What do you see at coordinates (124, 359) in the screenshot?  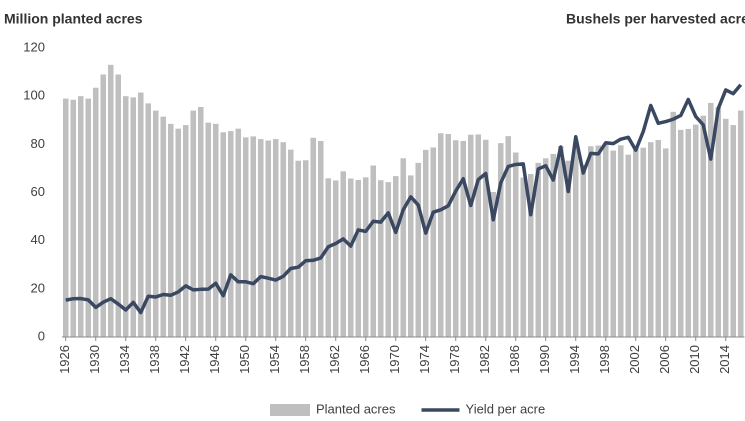 I see `x-tick-label: 1934` at bounding box center [124, 359].